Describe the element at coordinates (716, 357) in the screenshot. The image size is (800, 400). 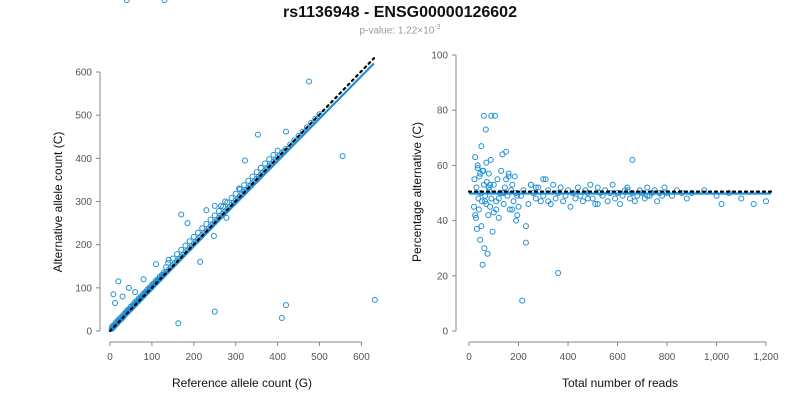
I see `x-tick-label: 1,000` at that location.